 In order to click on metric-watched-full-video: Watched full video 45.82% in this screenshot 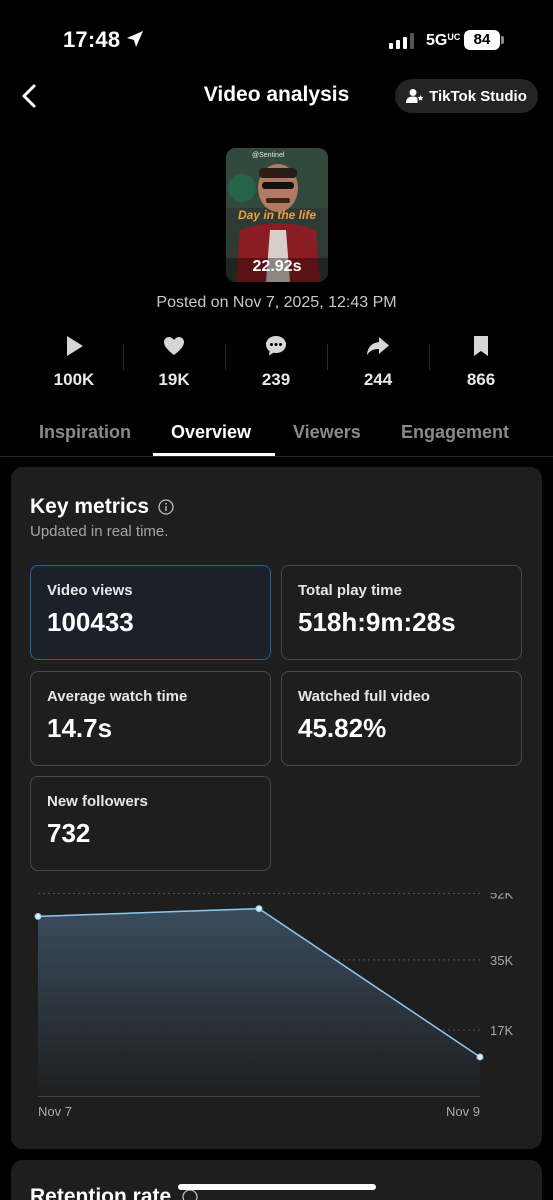, I will do `click(401, 718)`.